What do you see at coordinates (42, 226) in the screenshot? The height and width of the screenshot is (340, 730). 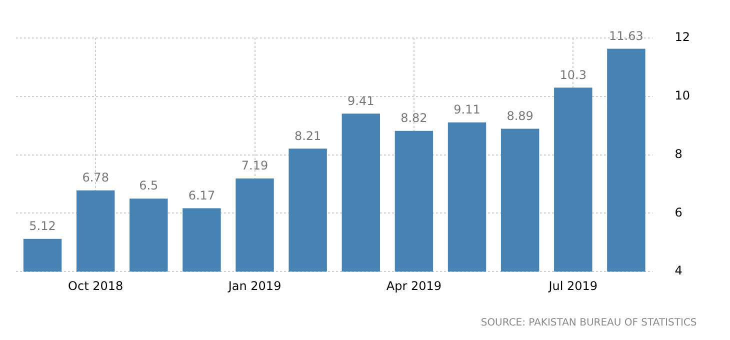 I see `data-label: 5.12` at bounding box center [42, 226].